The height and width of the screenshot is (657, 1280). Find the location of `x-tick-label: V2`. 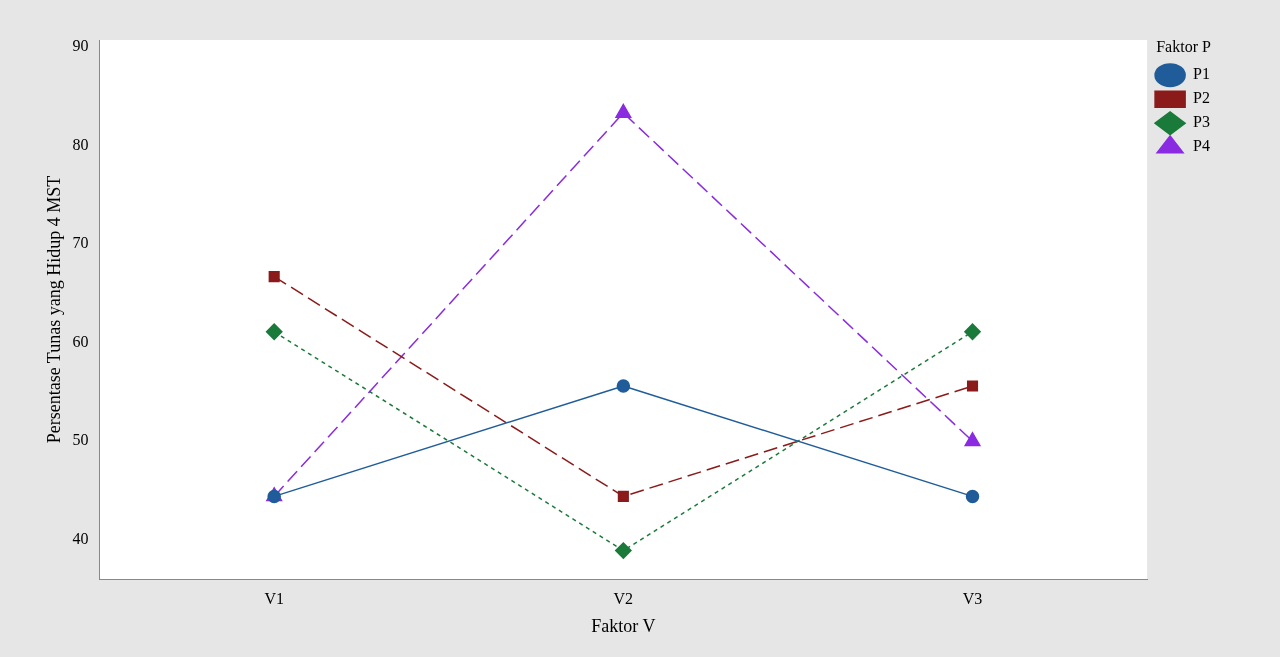

x-tick-label: V2 is located at coordinates (623, 598).